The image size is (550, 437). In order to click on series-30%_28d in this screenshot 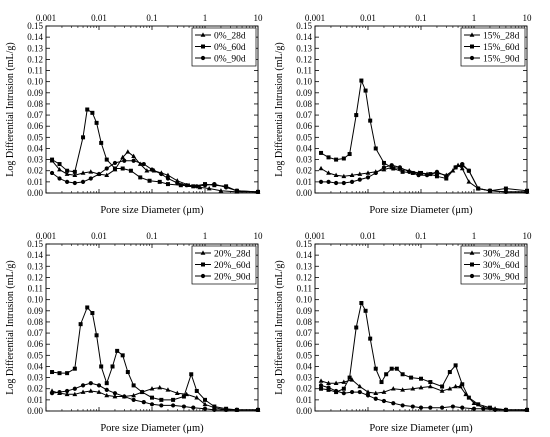, I will do `click(424, 394)`.